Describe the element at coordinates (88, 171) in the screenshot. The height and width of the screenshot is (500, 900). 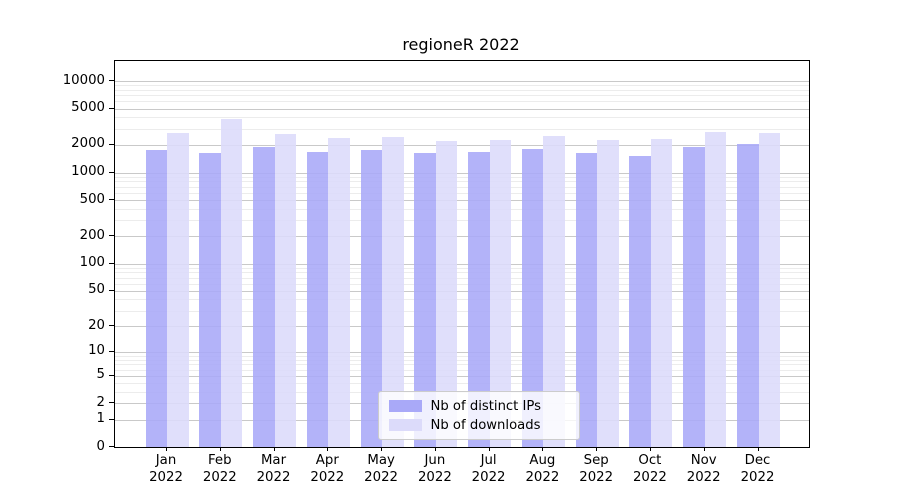
I see `y-tick-label: 1000` at that location.